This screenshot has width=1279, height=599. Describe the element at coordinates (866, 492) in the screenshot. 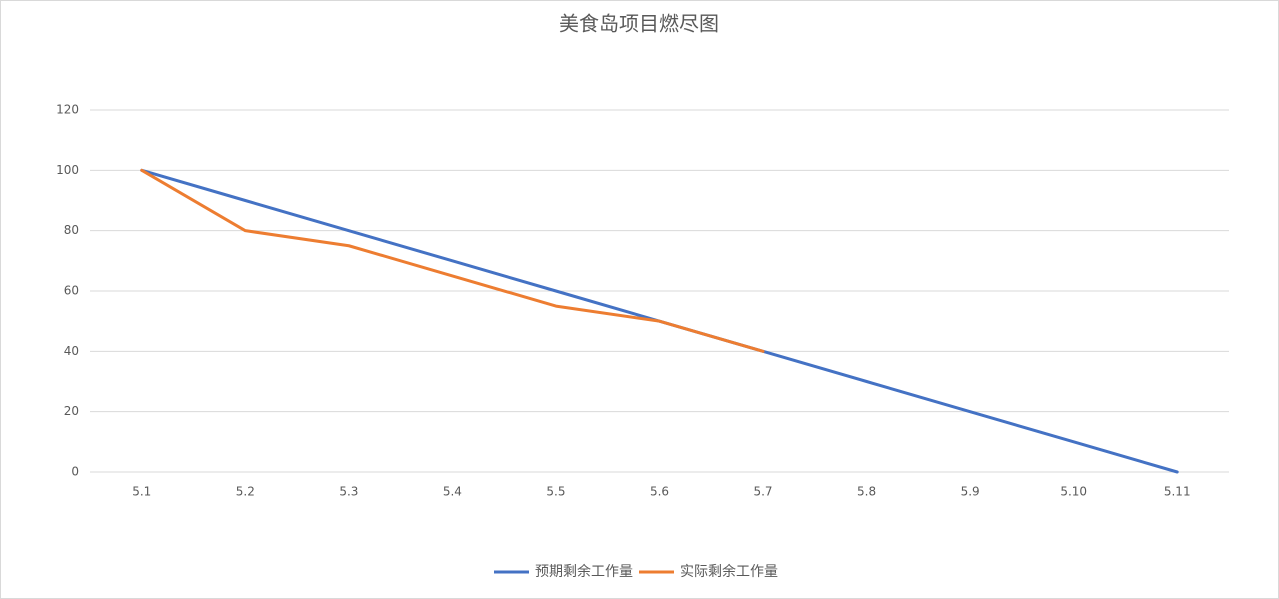

I see `x-tick-label: 5.8` at that location.